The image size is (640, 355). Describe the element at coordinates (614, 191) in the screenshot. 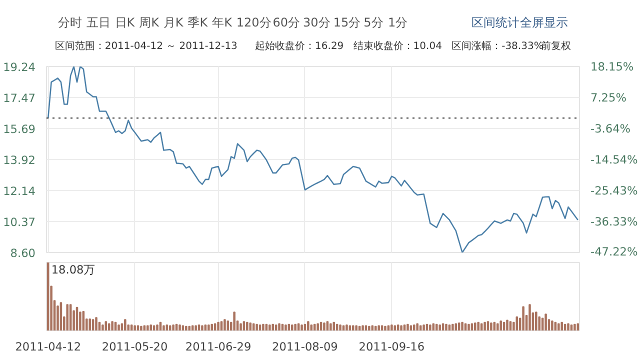

I see `y2-tick-label: -25.43%` at that location.